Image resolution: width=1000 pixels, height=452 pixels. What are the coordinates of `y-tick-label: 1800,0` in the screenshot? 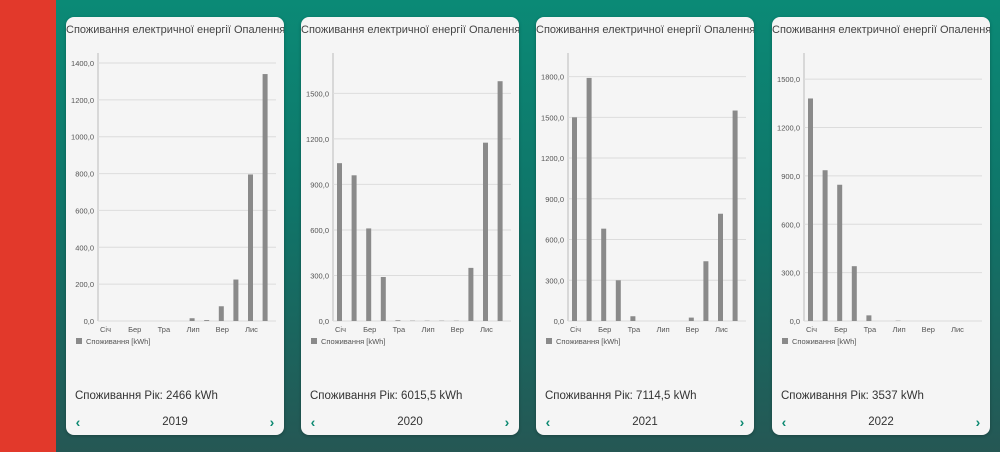 It's located at (552, 77).